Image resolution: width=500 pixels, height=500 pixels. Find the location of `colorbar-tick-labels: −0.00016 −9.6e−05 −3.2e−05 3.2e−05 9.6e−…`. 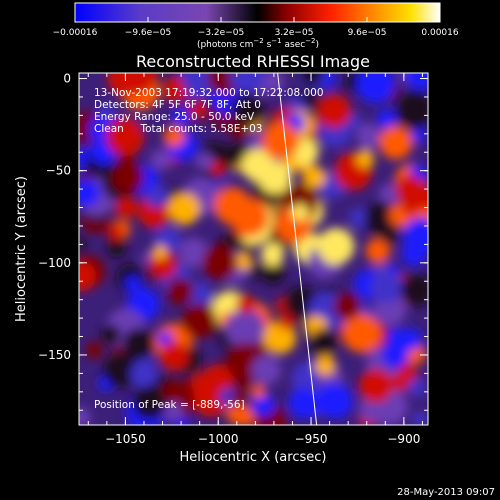

colorbar-tick-labels: −0.00016 −9.6e−05 −3.2e−05 3.2e−05 9.6e−… is located at coordinates (256, 33).